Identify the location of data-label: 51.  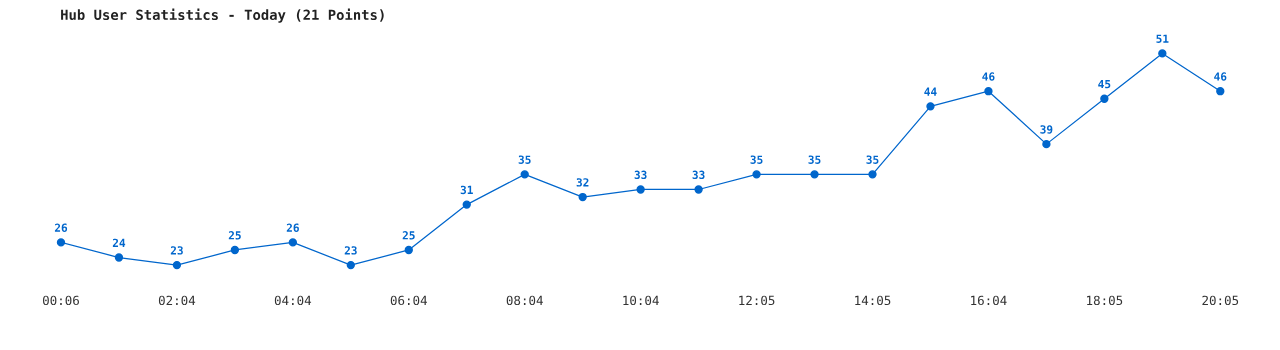
(1162, 38).